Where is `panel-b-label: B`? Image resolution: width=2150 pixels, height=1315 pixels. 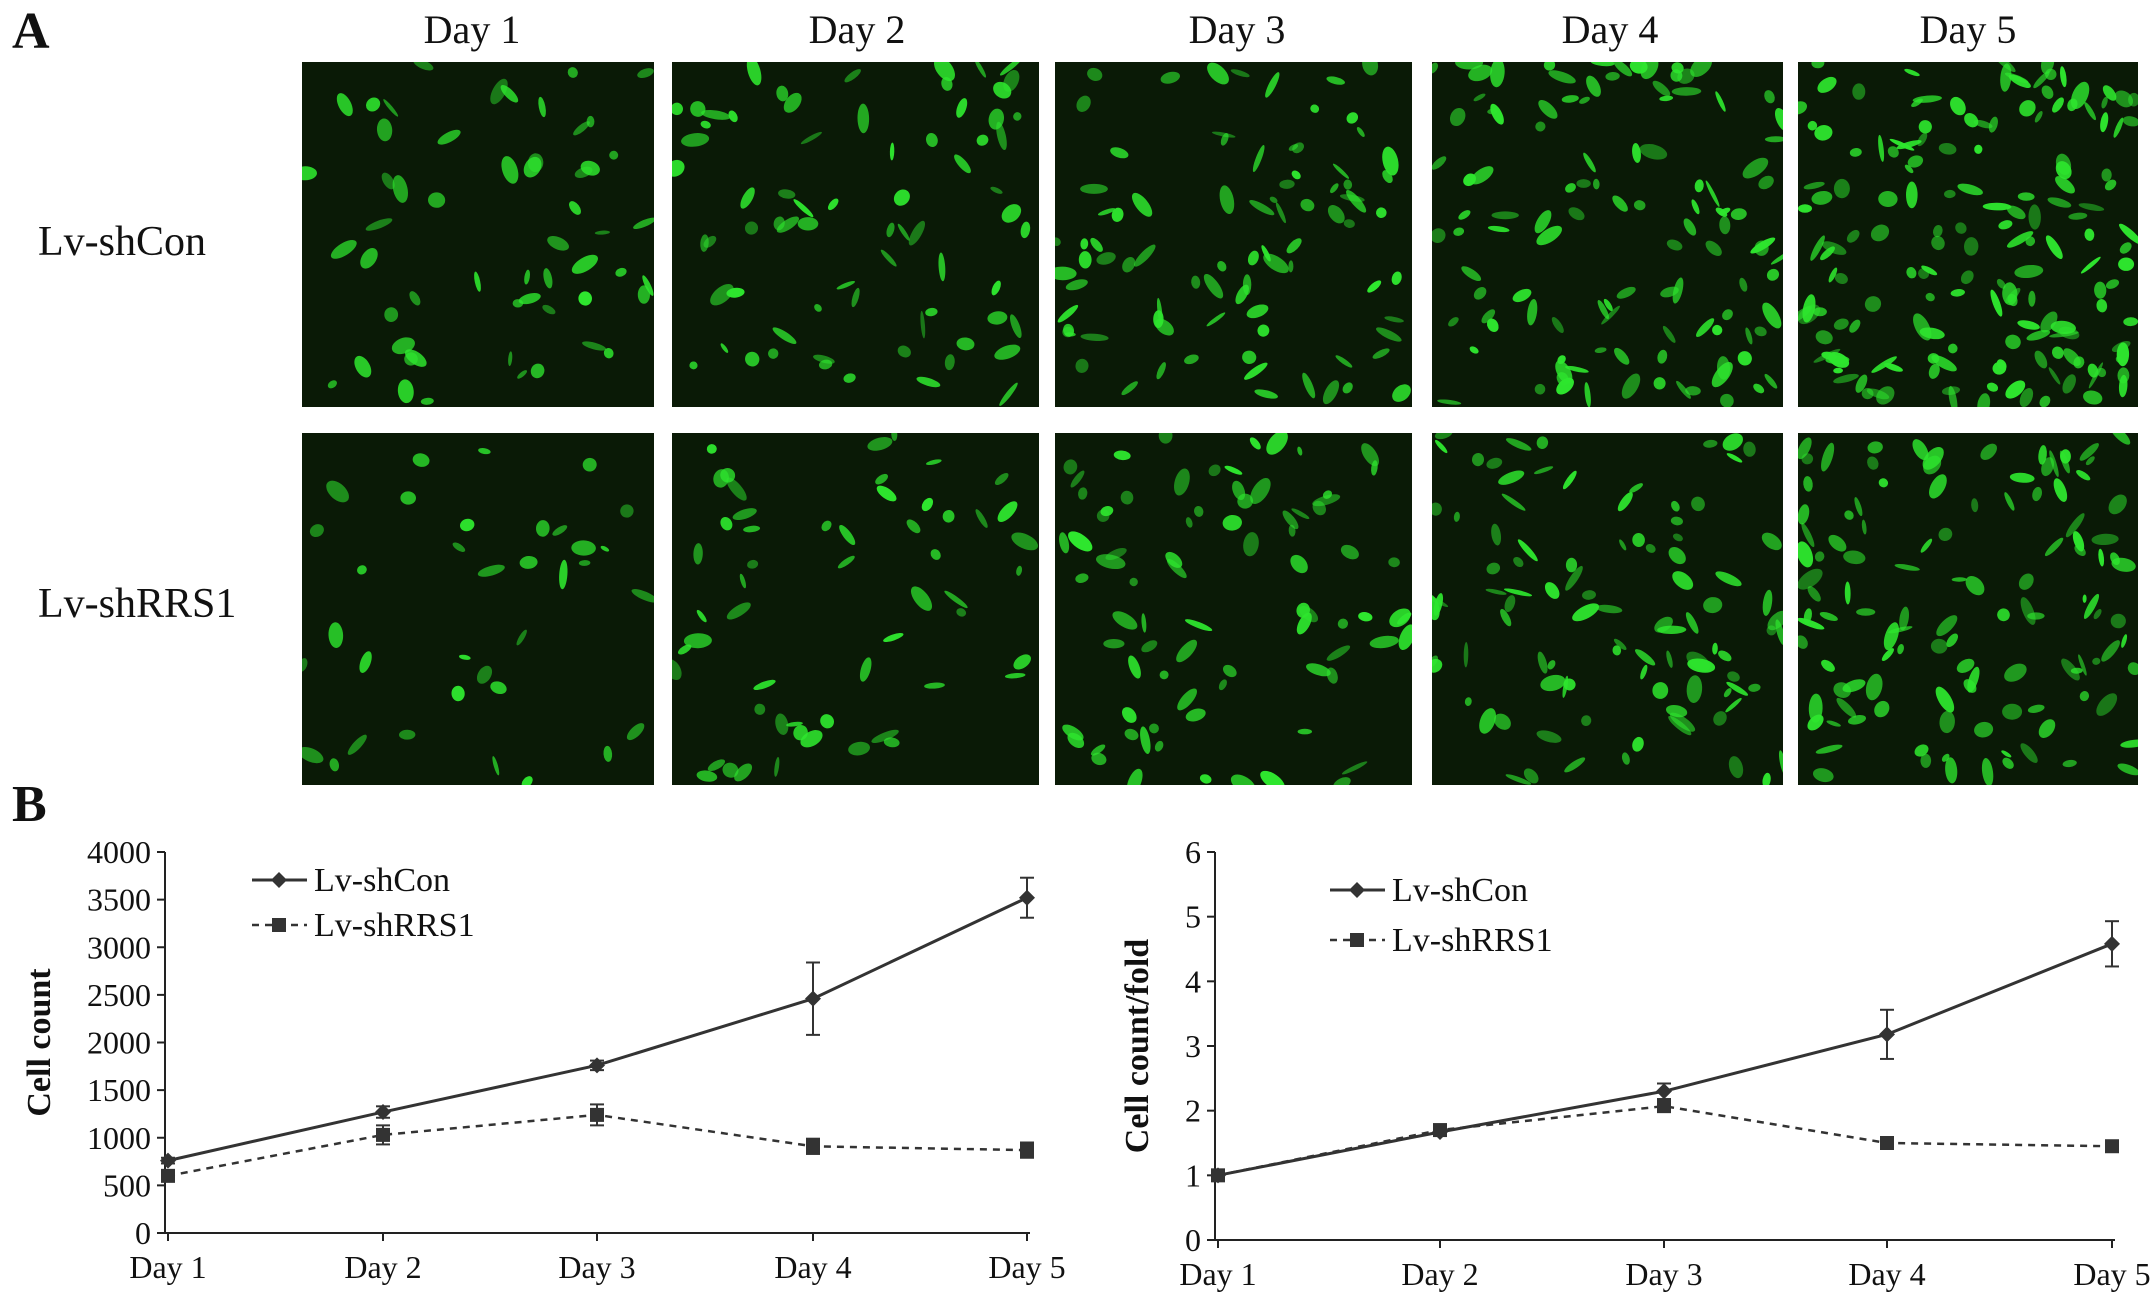 panel-b-label: B is located at coordinates (29, 804).